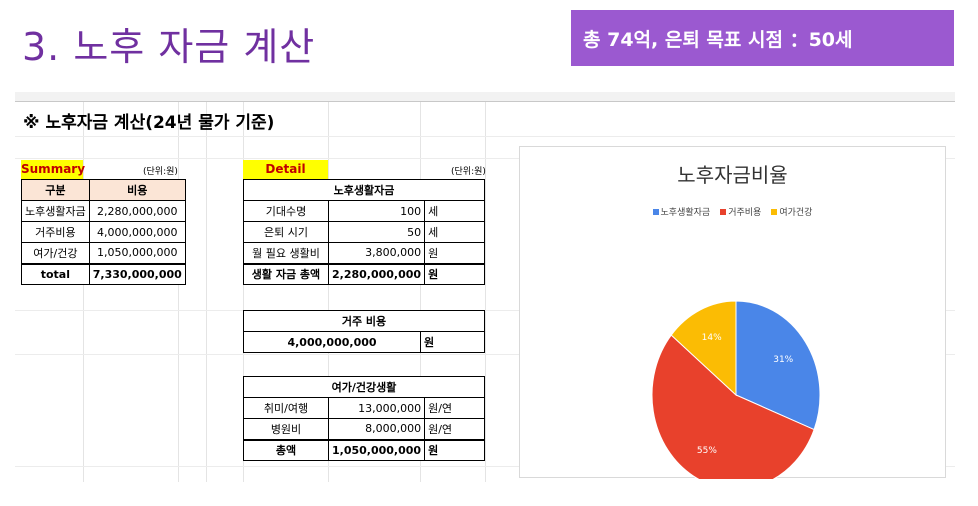  I want to click on slide-title: 3. 노후 자금 계산, so click(169, 47).